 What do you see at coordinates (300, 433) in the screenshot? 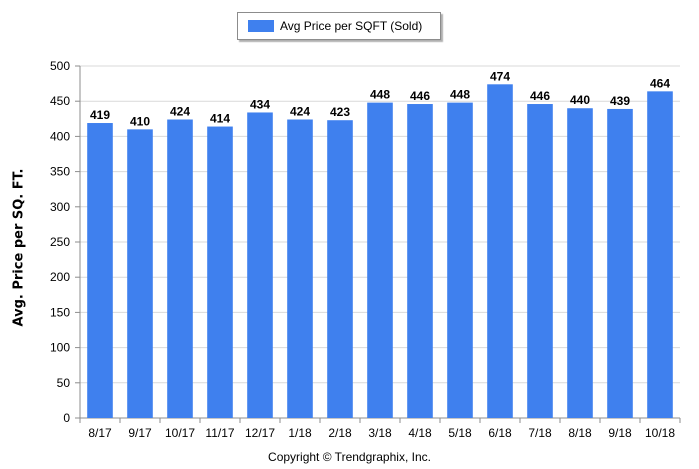
I see `x-tick-label: 1/18` at bounding box center [300, 433].